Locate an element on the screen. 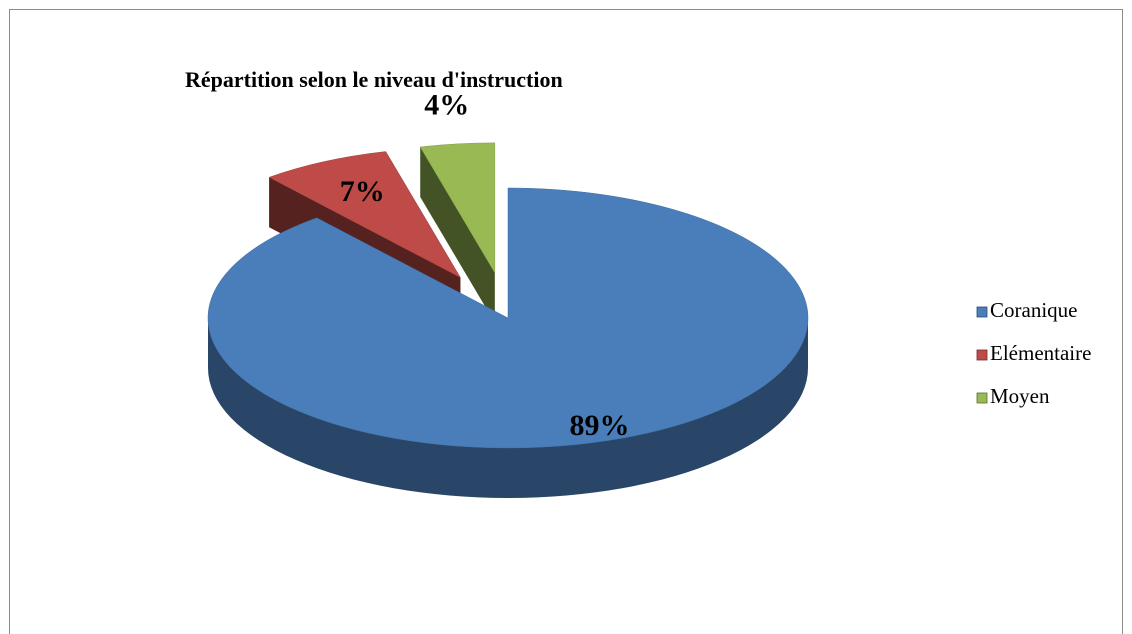 The height and width of the screenshot is (634, 1132). data-label: 7% is located at coordinates (362, 191).